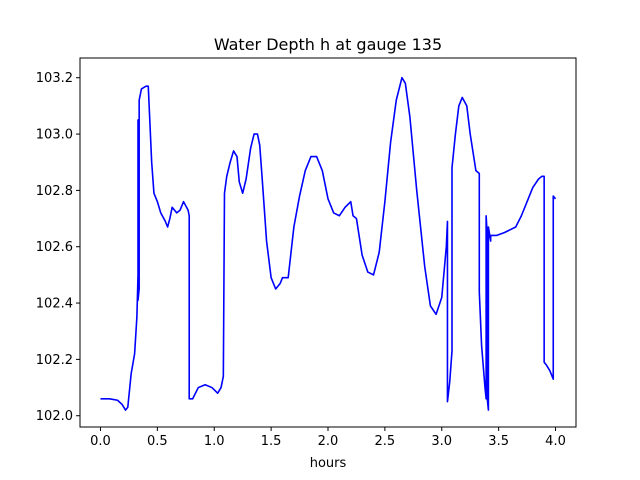 The height and width of the screenshot is (480, 640). Describe the element at coordinates (555, 441) in the screenshot. I see `x-tick-label: 4.0` at that location.